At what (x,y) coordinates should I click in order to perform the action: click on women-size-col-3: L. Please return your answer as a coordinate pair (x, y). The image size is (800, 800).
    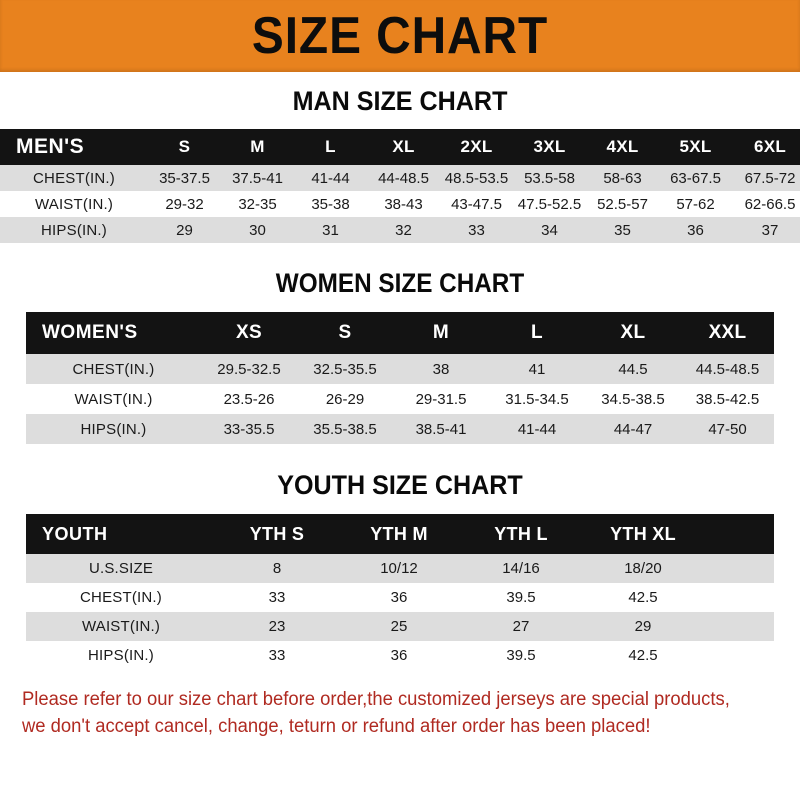
    Looking at the image, I should click on (537, 333).